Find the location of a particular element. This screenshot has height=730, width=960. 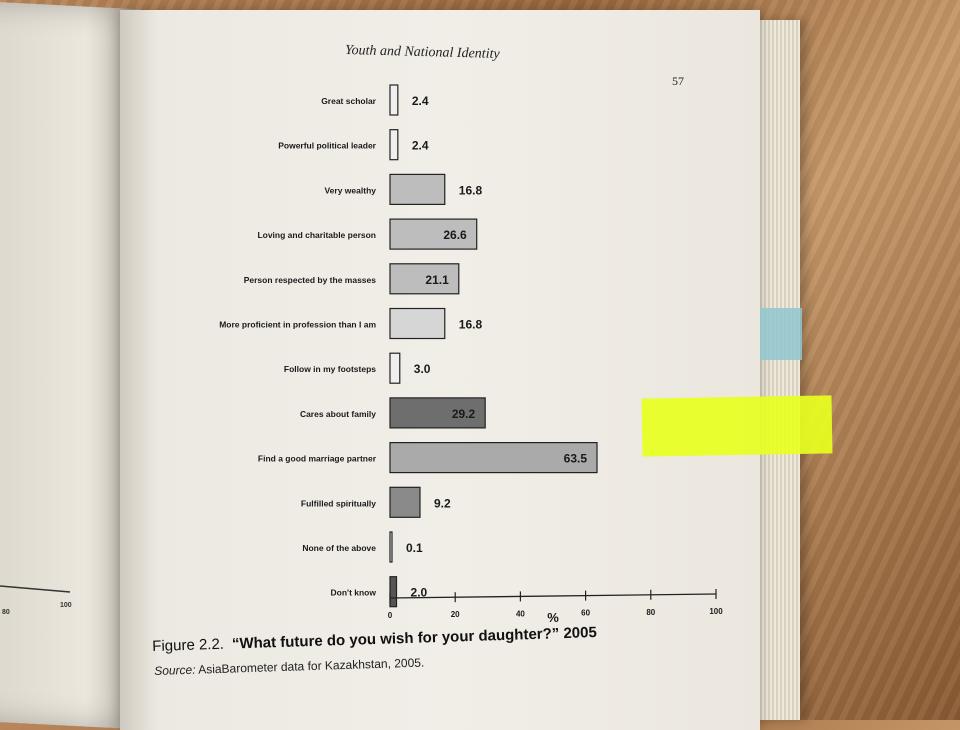

category-label: Fulfilled spiritually is located at coordinates (338, 503).